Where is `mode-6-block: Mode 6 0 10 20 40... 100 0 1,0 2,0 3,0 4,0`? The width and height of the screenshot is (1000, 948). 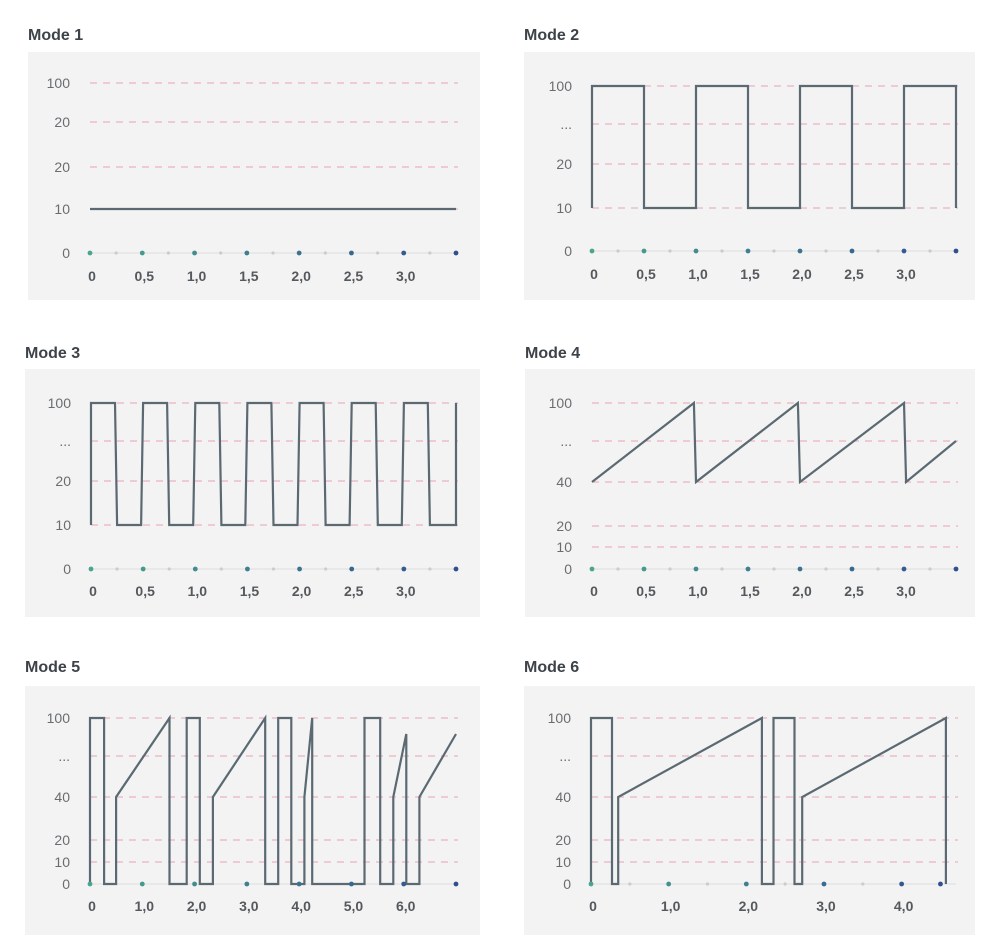 mode-6-block: Mode 6 0 10 20 40... 100 0 1,0 2,0 3,0 4,0 is located at coordinates (749, 799).